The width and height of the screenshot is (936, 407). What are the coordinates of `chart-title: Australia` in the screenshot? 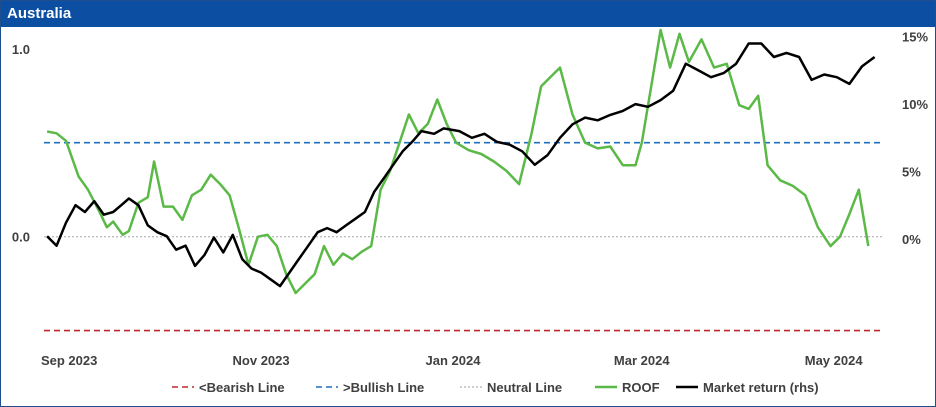 It's located at (39, 13).